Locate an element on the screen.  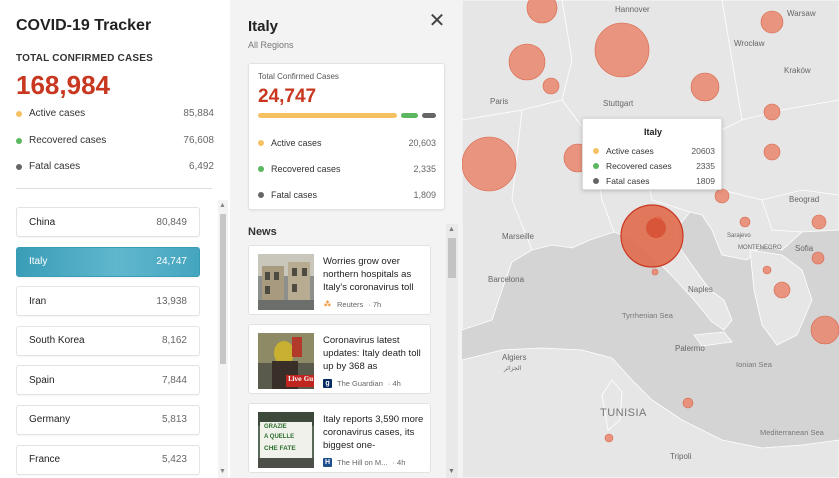
card-total-value: 24,747 is located at coordinates (287, 96).